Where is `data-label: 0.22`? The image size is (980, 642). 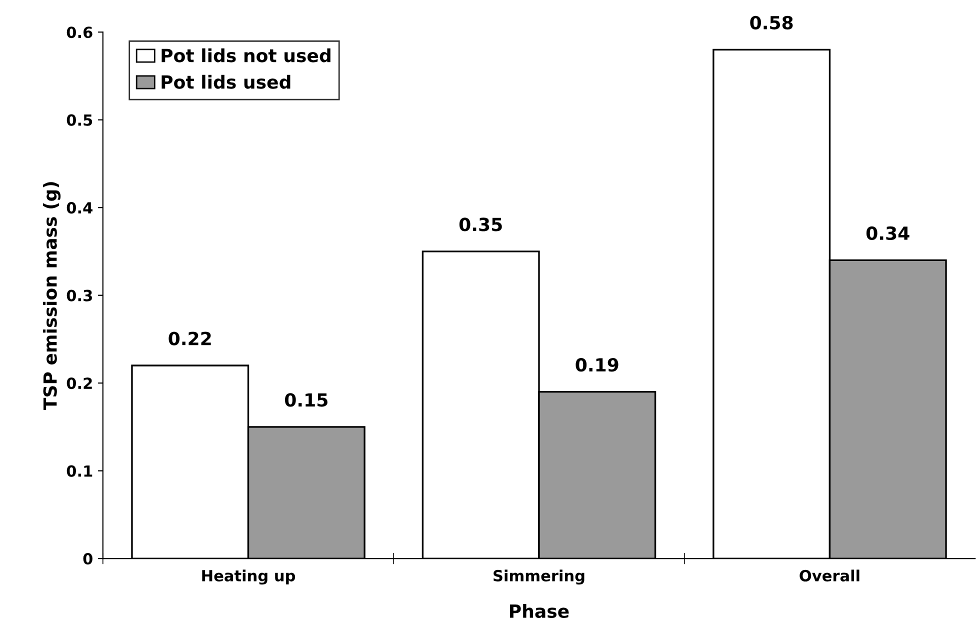
data-label: 0.22 is located at coordinates (189, 339).